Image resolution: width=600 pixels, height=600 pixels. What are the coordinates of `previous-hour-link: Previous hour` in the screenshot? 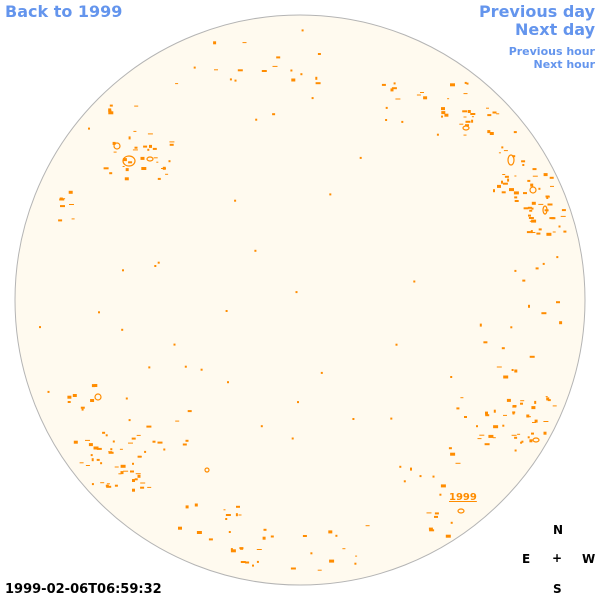 It's located at (551, 51).